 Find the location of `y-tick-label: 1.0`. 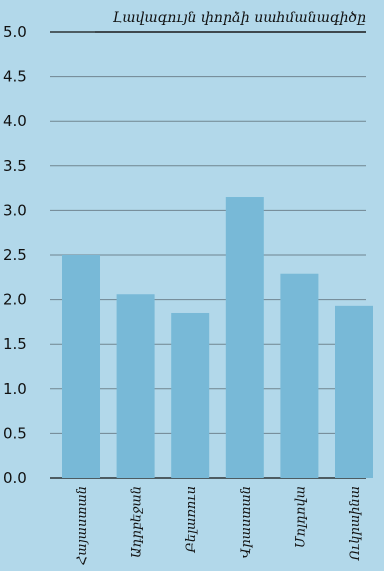

y-tick-label: 1.0 is located at coordinates (15, 389).